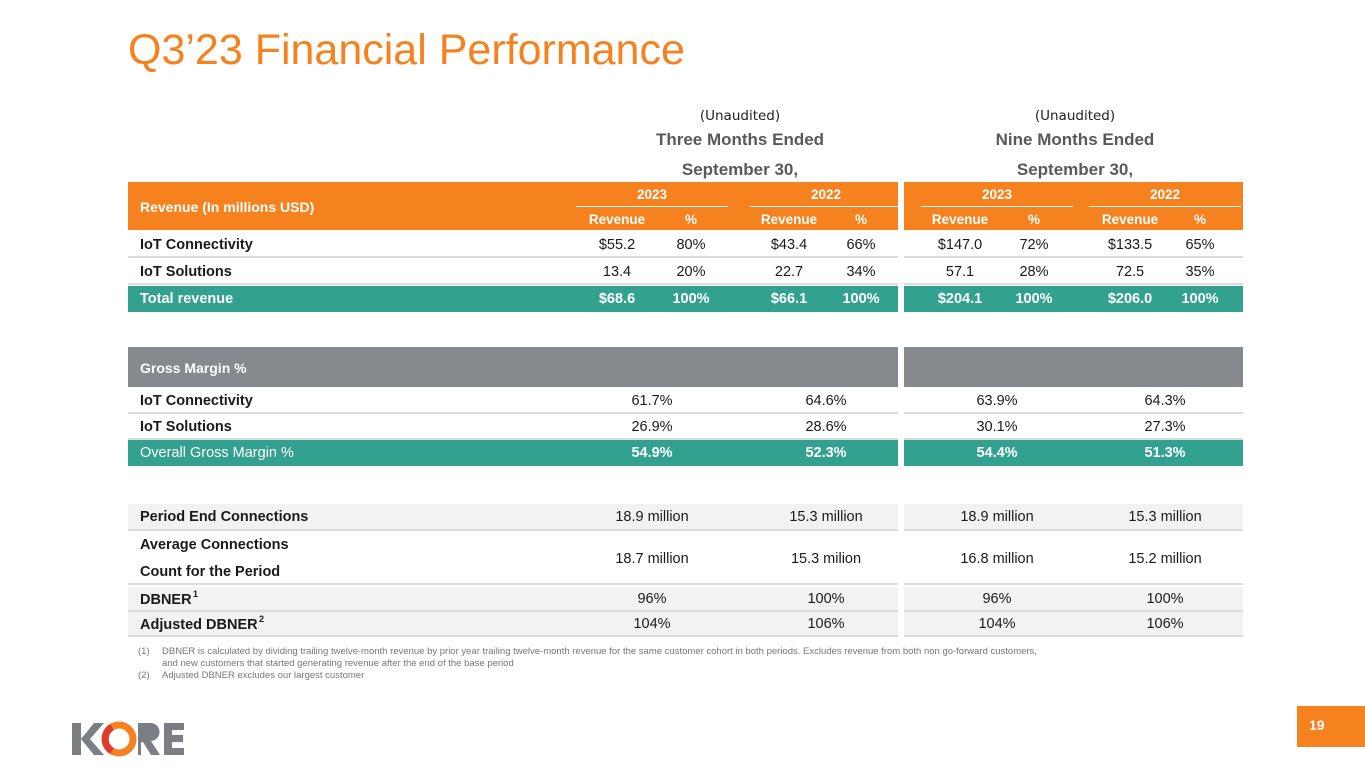 The width and height of the screenshot is (1365, 768). Describe the element at coordinates (187, 299) in the screenshot. I see `row-label: Total revenue` at that location.